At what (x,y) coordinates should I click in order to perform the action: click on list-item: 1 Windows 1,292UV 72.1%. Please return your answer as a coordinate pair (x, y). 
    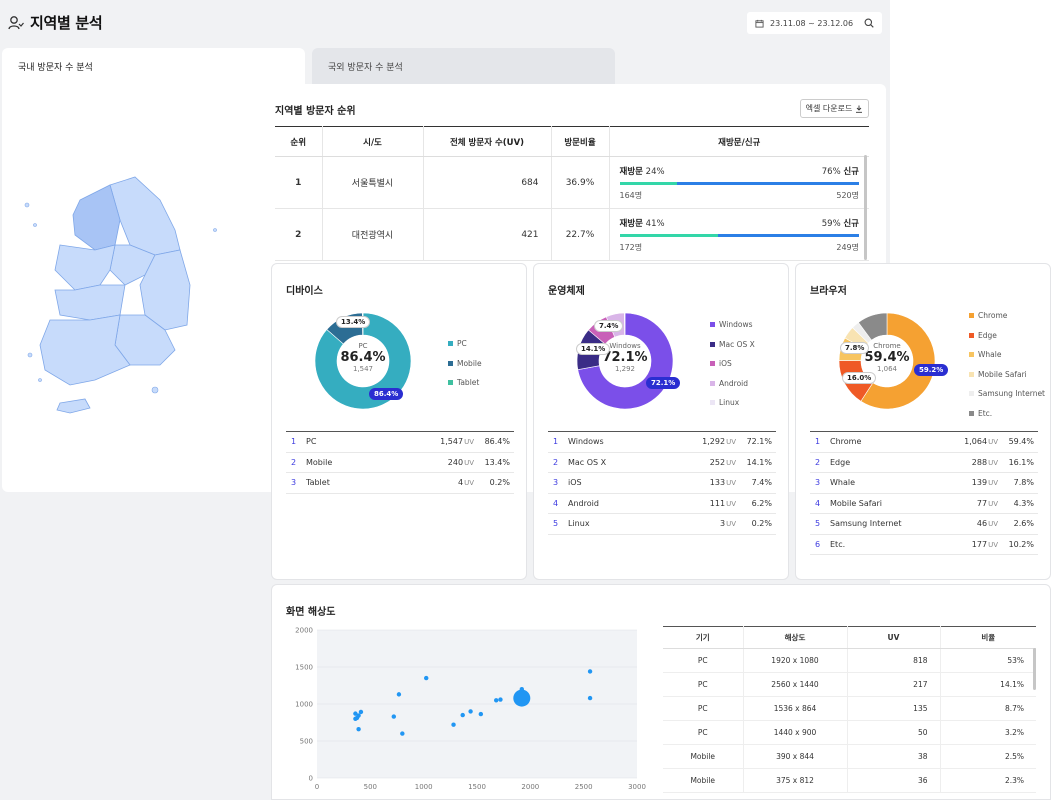
    Looking at the image, I should click on (662, 442).